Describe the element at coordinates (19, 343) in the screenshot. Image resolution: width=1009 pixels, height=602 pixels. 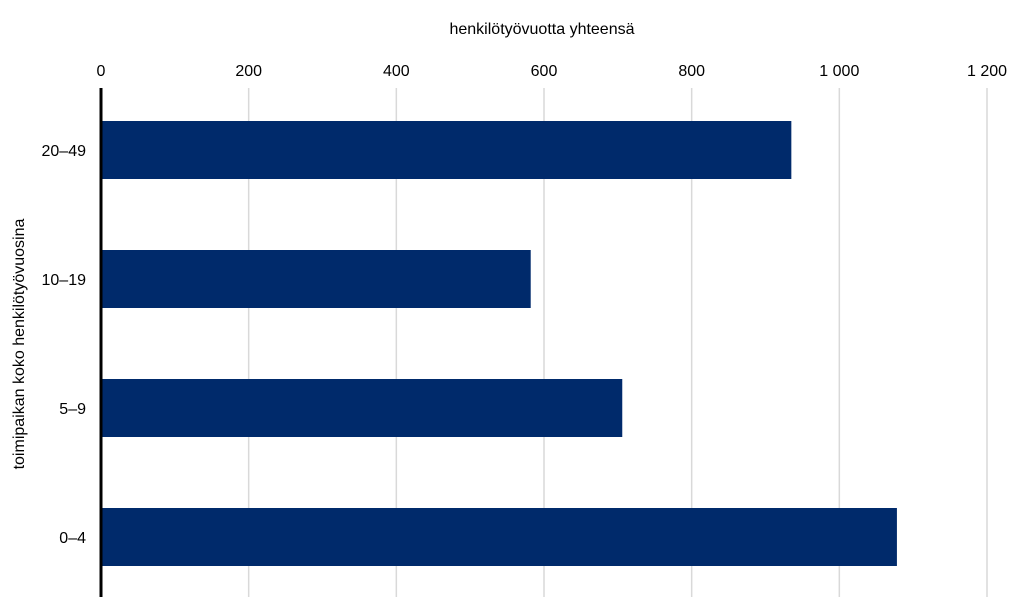
I see `y-axis-title: toimipaikan koko henkilötyövuosina` at that location.